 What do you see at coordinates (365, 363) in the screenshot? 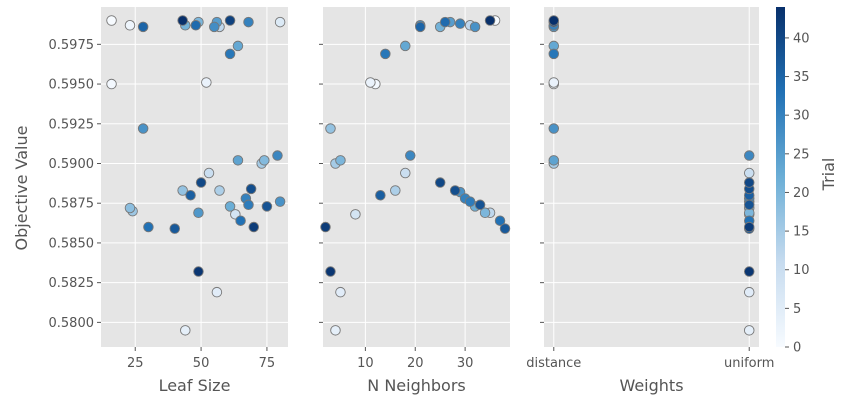
I see `x-tick-label: 10` at bounding box center [365, 363].